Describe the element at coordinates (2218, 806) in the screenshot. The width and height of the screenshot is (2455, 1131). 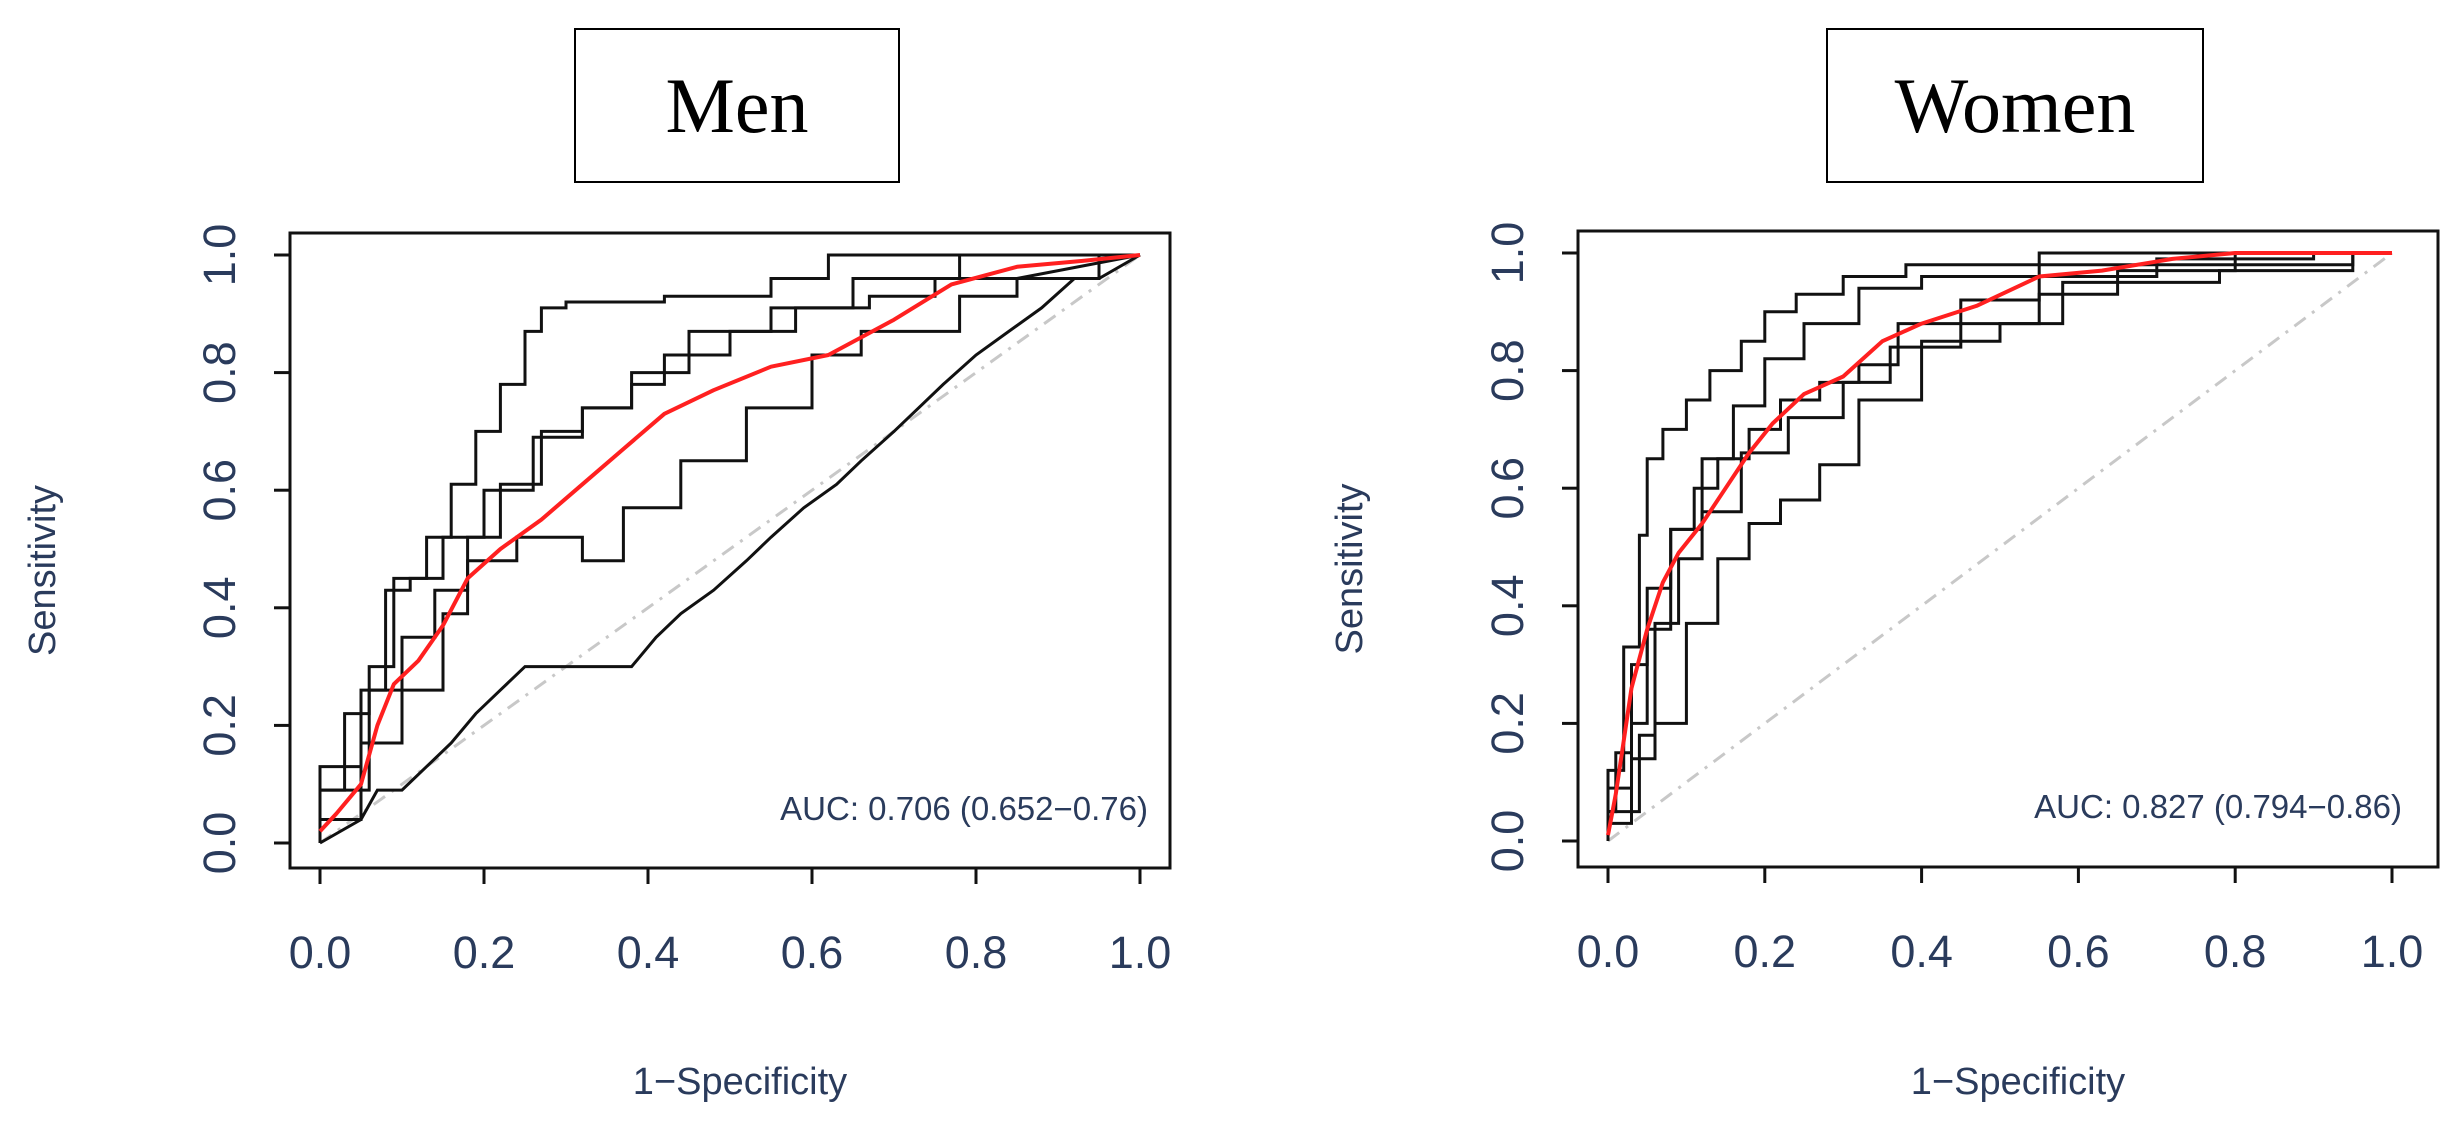
I see `women-auc-label: AUC: 0.827 (0.794−0.86)` at that location.